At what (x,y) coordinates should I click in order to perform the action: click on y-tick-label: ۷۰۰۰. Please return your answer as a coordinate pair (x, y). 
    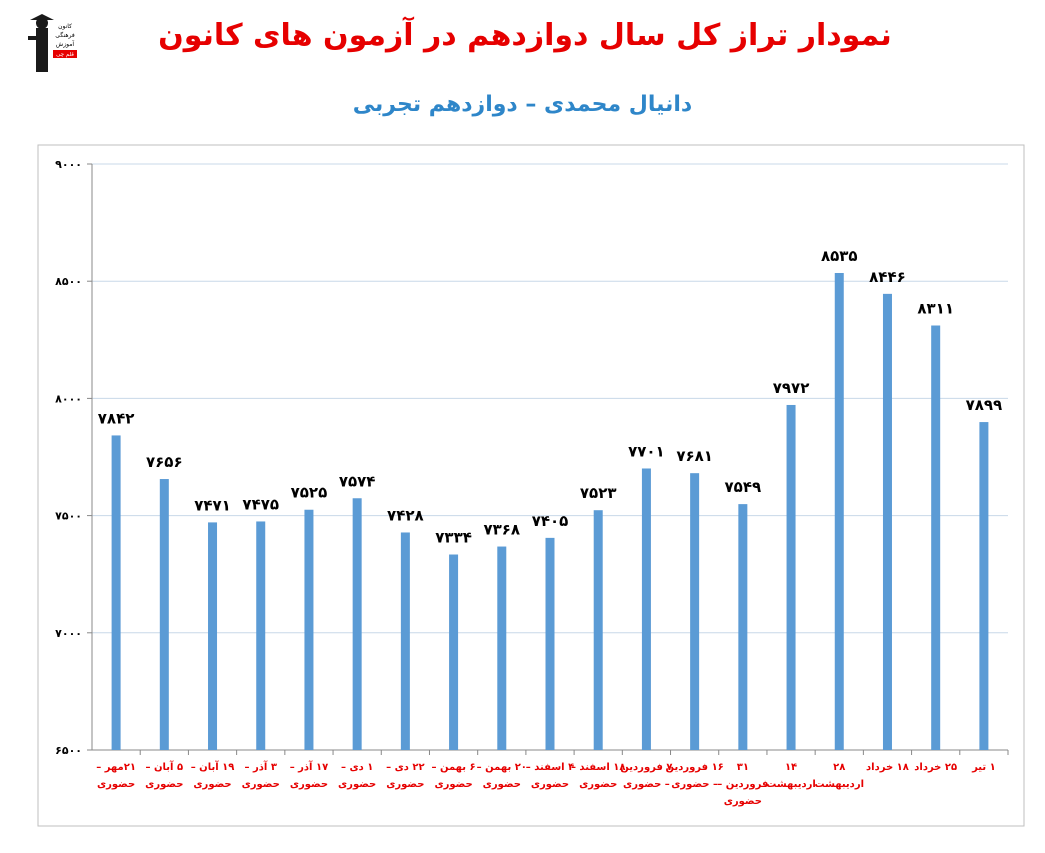
    Looking at the image, I should click on (68, 633).